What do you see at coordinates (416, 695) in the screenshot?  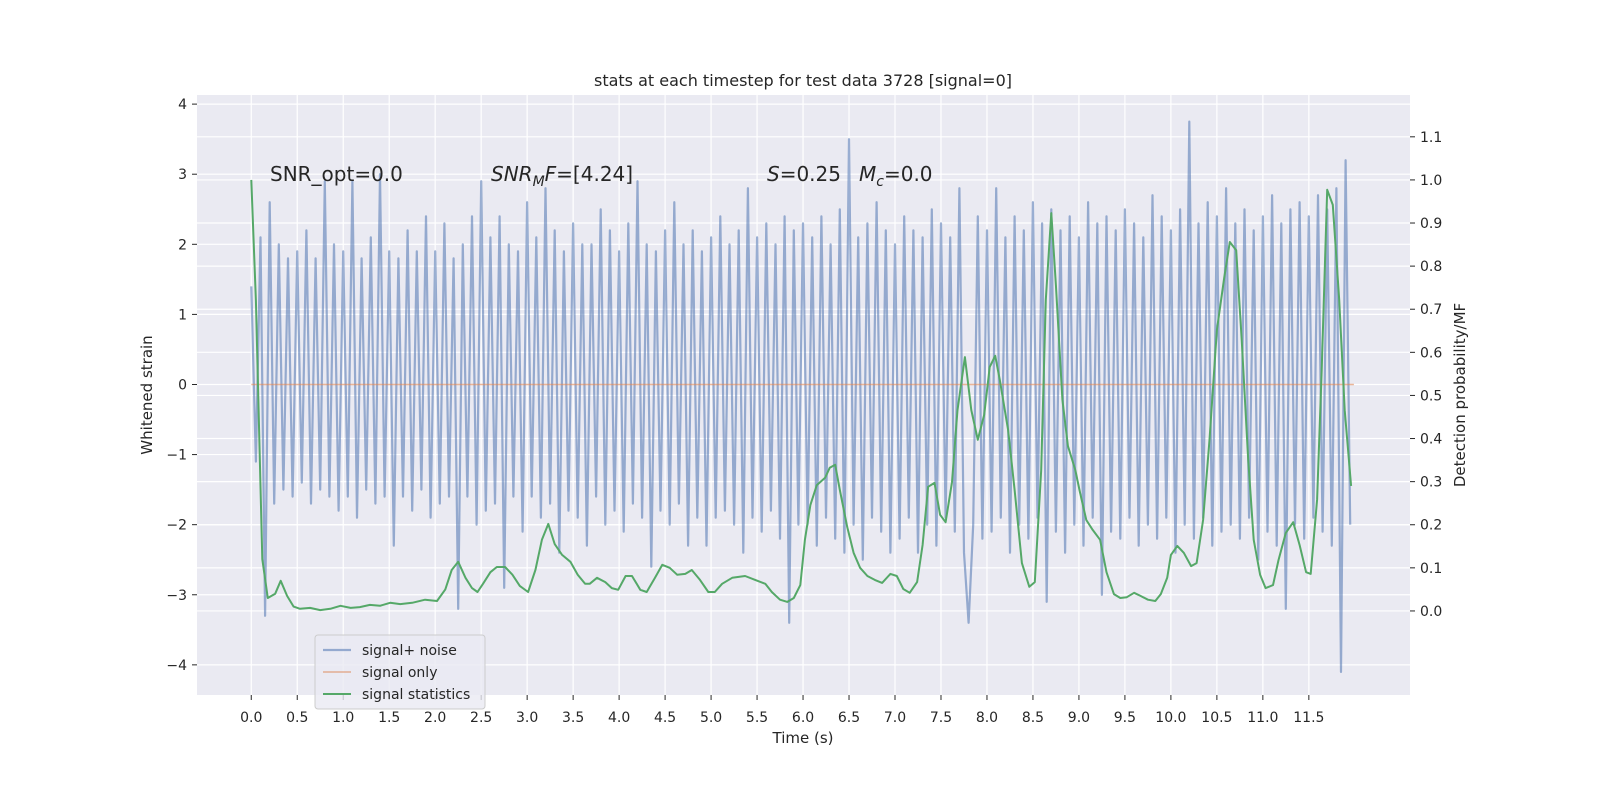 I see `legend-label: signal statistics` at bounding box center [416, 695].